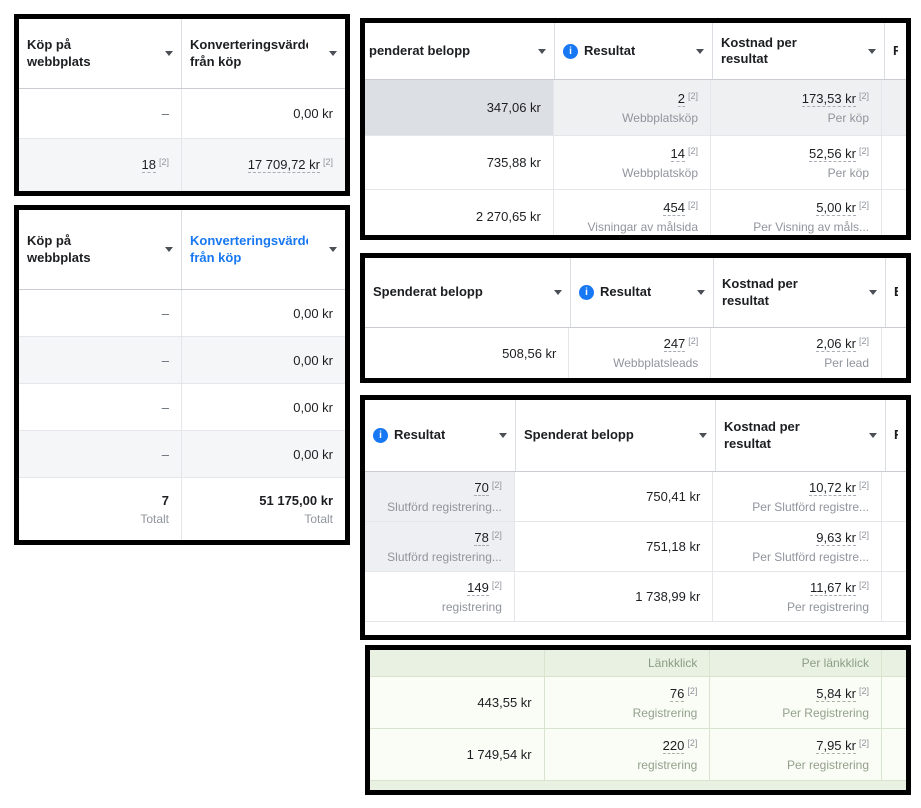 The height and width of the screenshot is (808, 921). What do you see at coordinates (825, 712) in the screenshot?
I see `cost-type-label: Per Registrering` at bounding box center [825, 712].